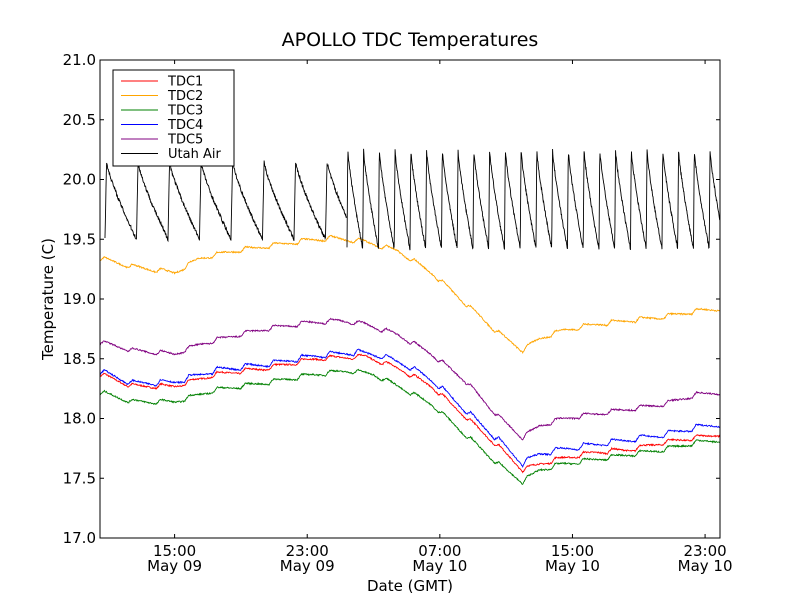 Image resolution: width=800 pixels, height=600 pixels. I want to click on y-tick-label: 19.5, so click(79, 239).